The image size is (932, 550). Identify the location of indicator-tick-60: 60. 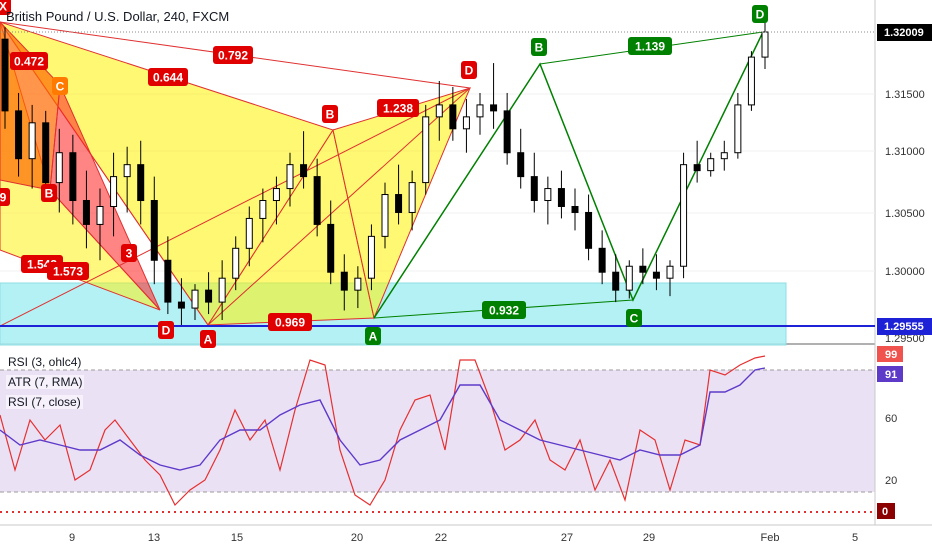
(891, 419).